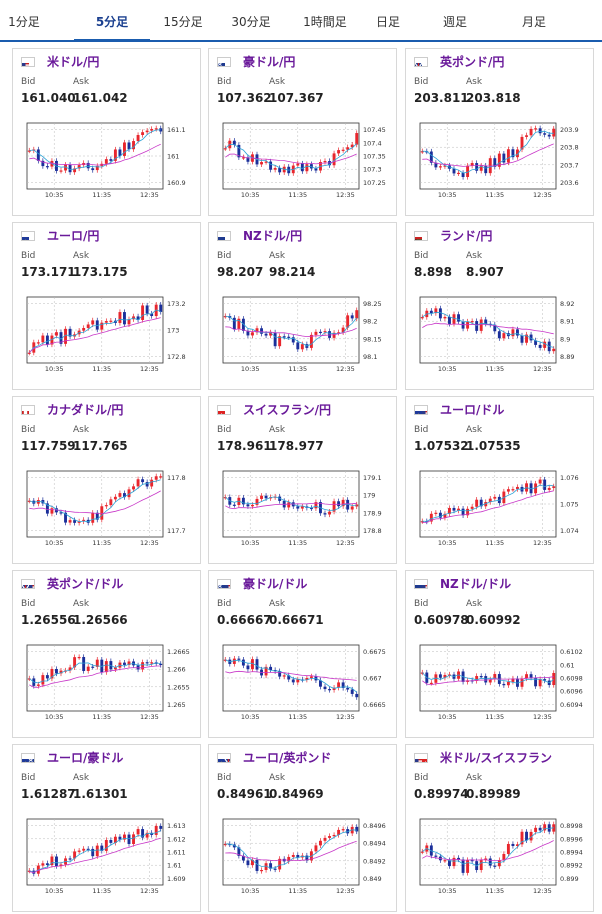 The width and height of the screenshot is (602, 914). What do you see at coordinates (24, 22) in the screenshot?
I see `tab-0: 1分足` at bounding box center [24, 22].